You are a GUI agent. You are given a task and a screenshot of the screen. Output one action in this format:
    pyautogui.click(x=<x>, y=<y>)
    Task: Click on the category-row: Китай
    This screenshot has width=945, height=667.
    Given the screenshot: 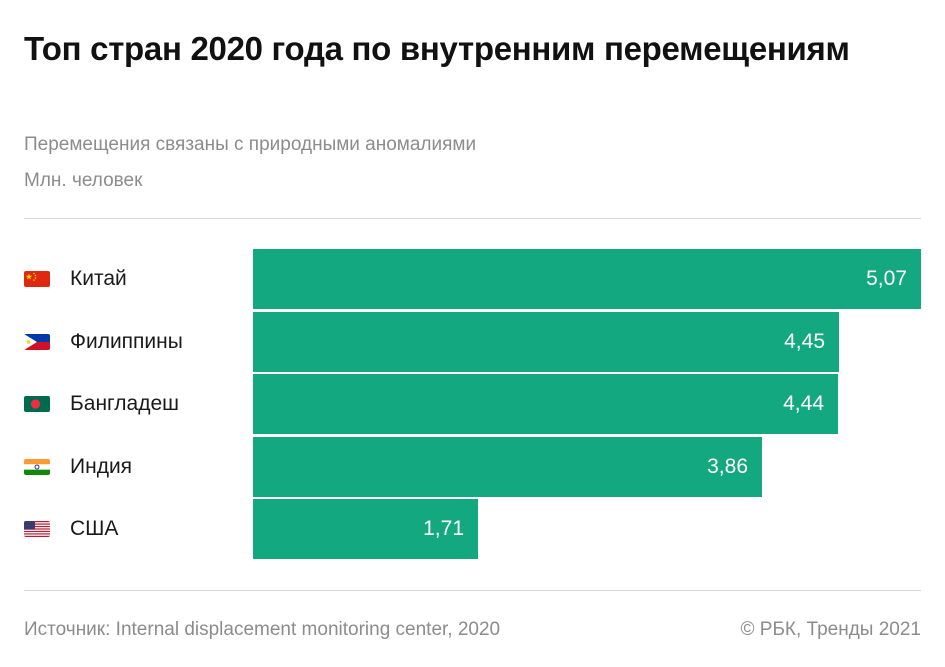 What is the action you would take?
    pyautogui.click(x=75, y=279)
    